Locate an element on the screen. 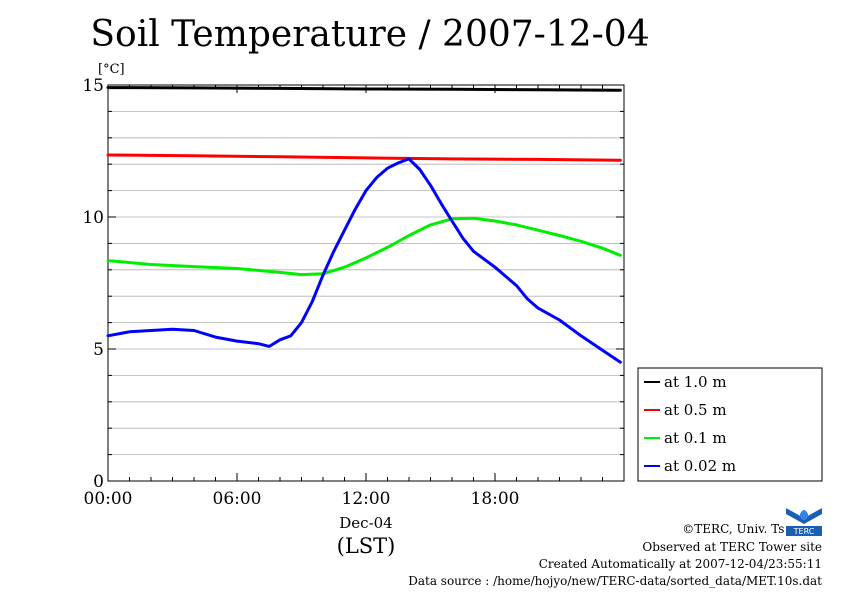  x-tick-label: 12:00 is located at coordinates (366, 499).